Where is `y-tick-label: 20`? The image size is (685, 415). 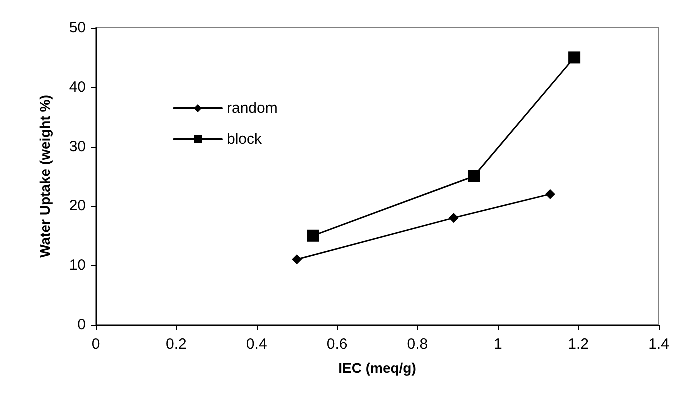
y-tick-label: 20 is located at coordinates (77, 206).